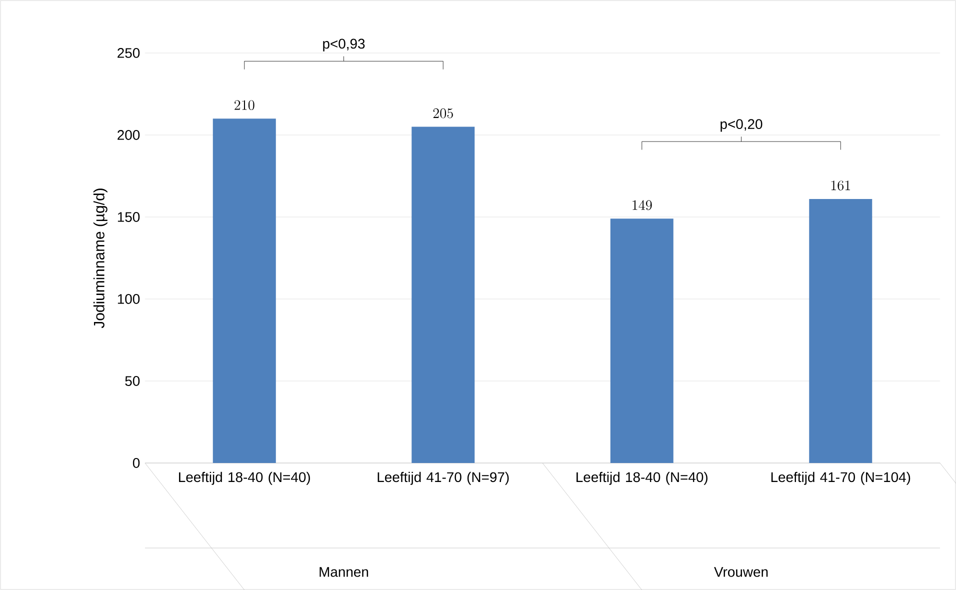  I want to click on y-axis-title: Jodiuminname (µg/d), so click(100, 258).